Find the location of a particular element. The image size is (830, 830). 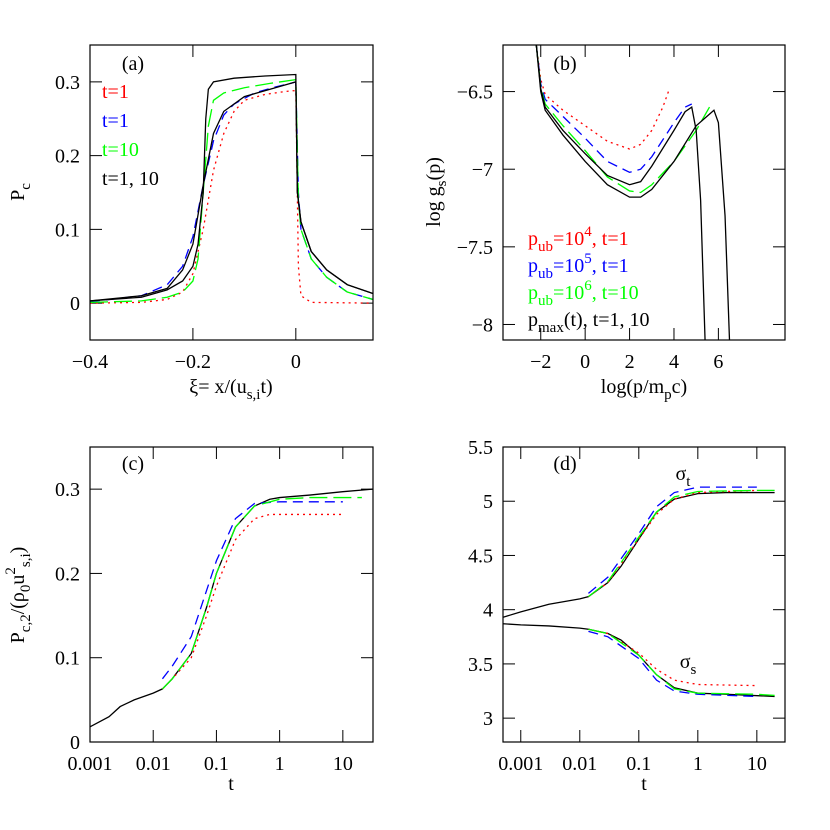

x-axis-label: log(p/mpc) is located at coordinates (644, 389).